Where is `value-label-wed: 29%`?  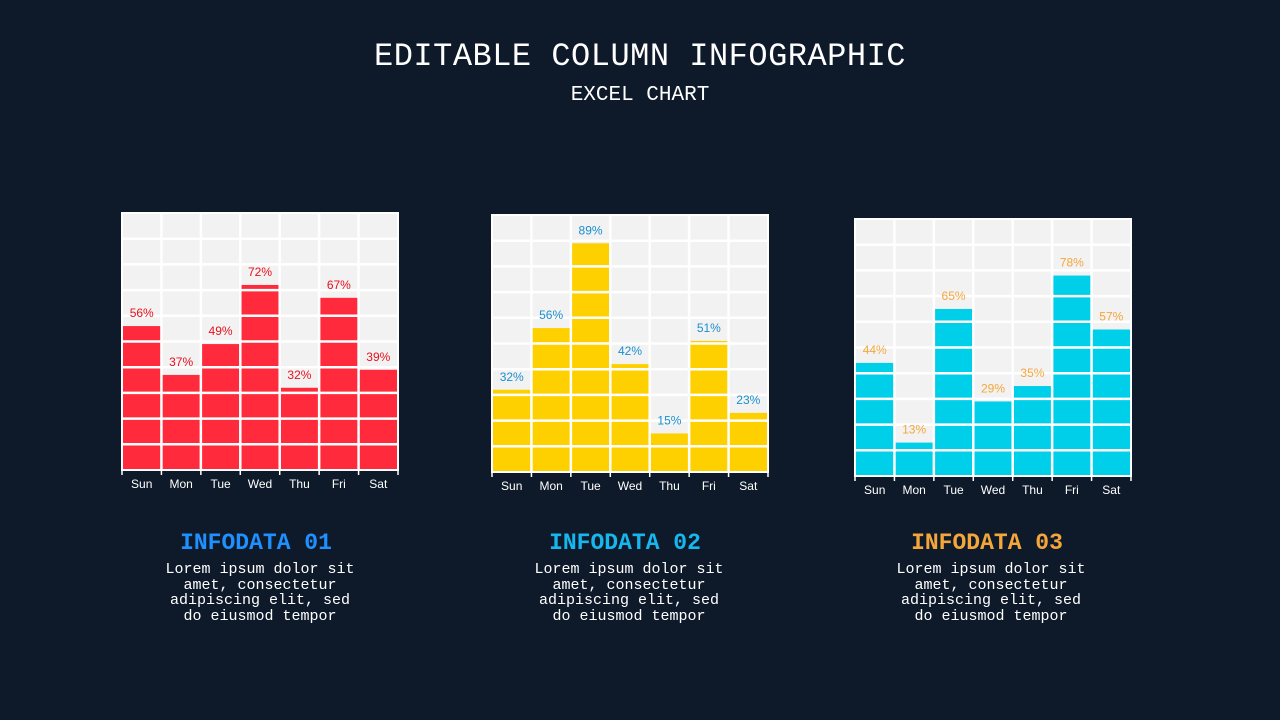 value-label-wed: 29% is located at coordinates (993, 388).